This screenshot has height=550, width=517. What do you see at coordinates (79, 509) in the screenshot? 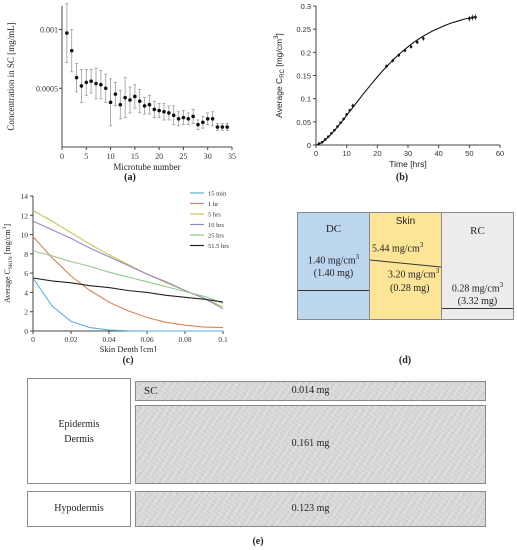
I see `hypodermis-label-box: Hypodermis` at bounding box center [79, 509].